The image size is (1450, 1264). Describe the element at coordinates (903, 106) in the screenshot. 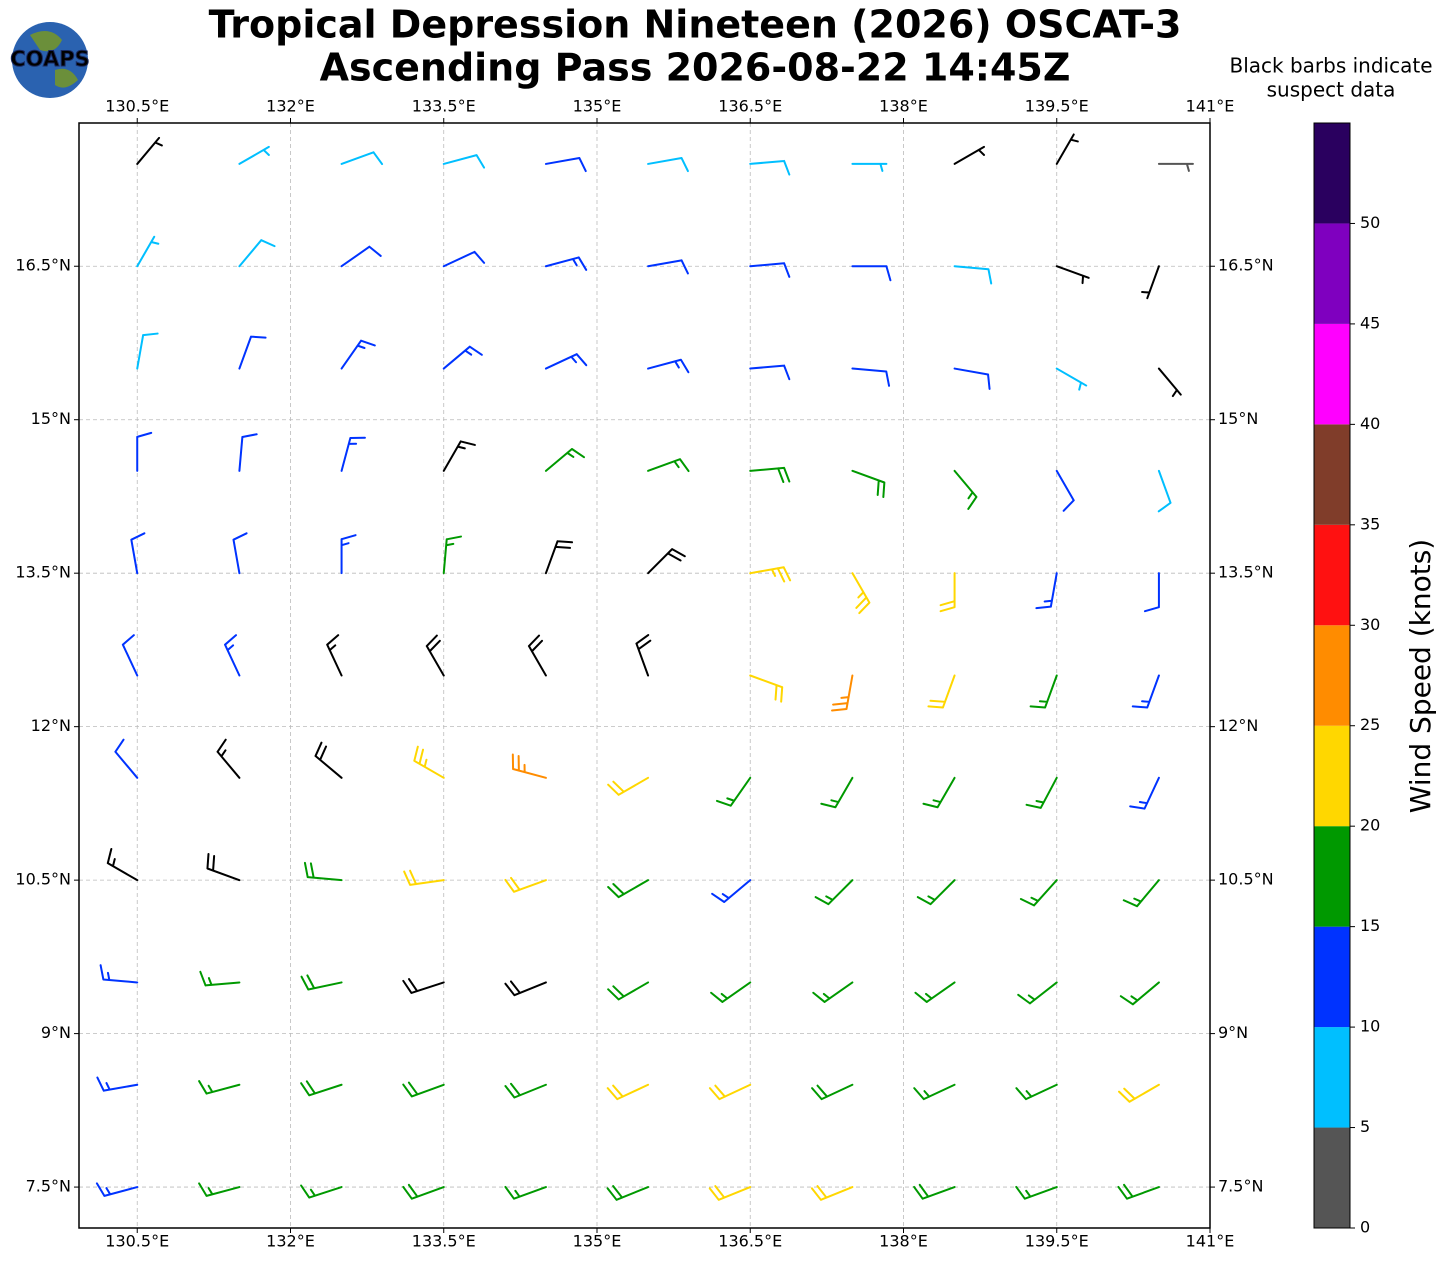

I see `x-tick-label: 138°E` at that location.